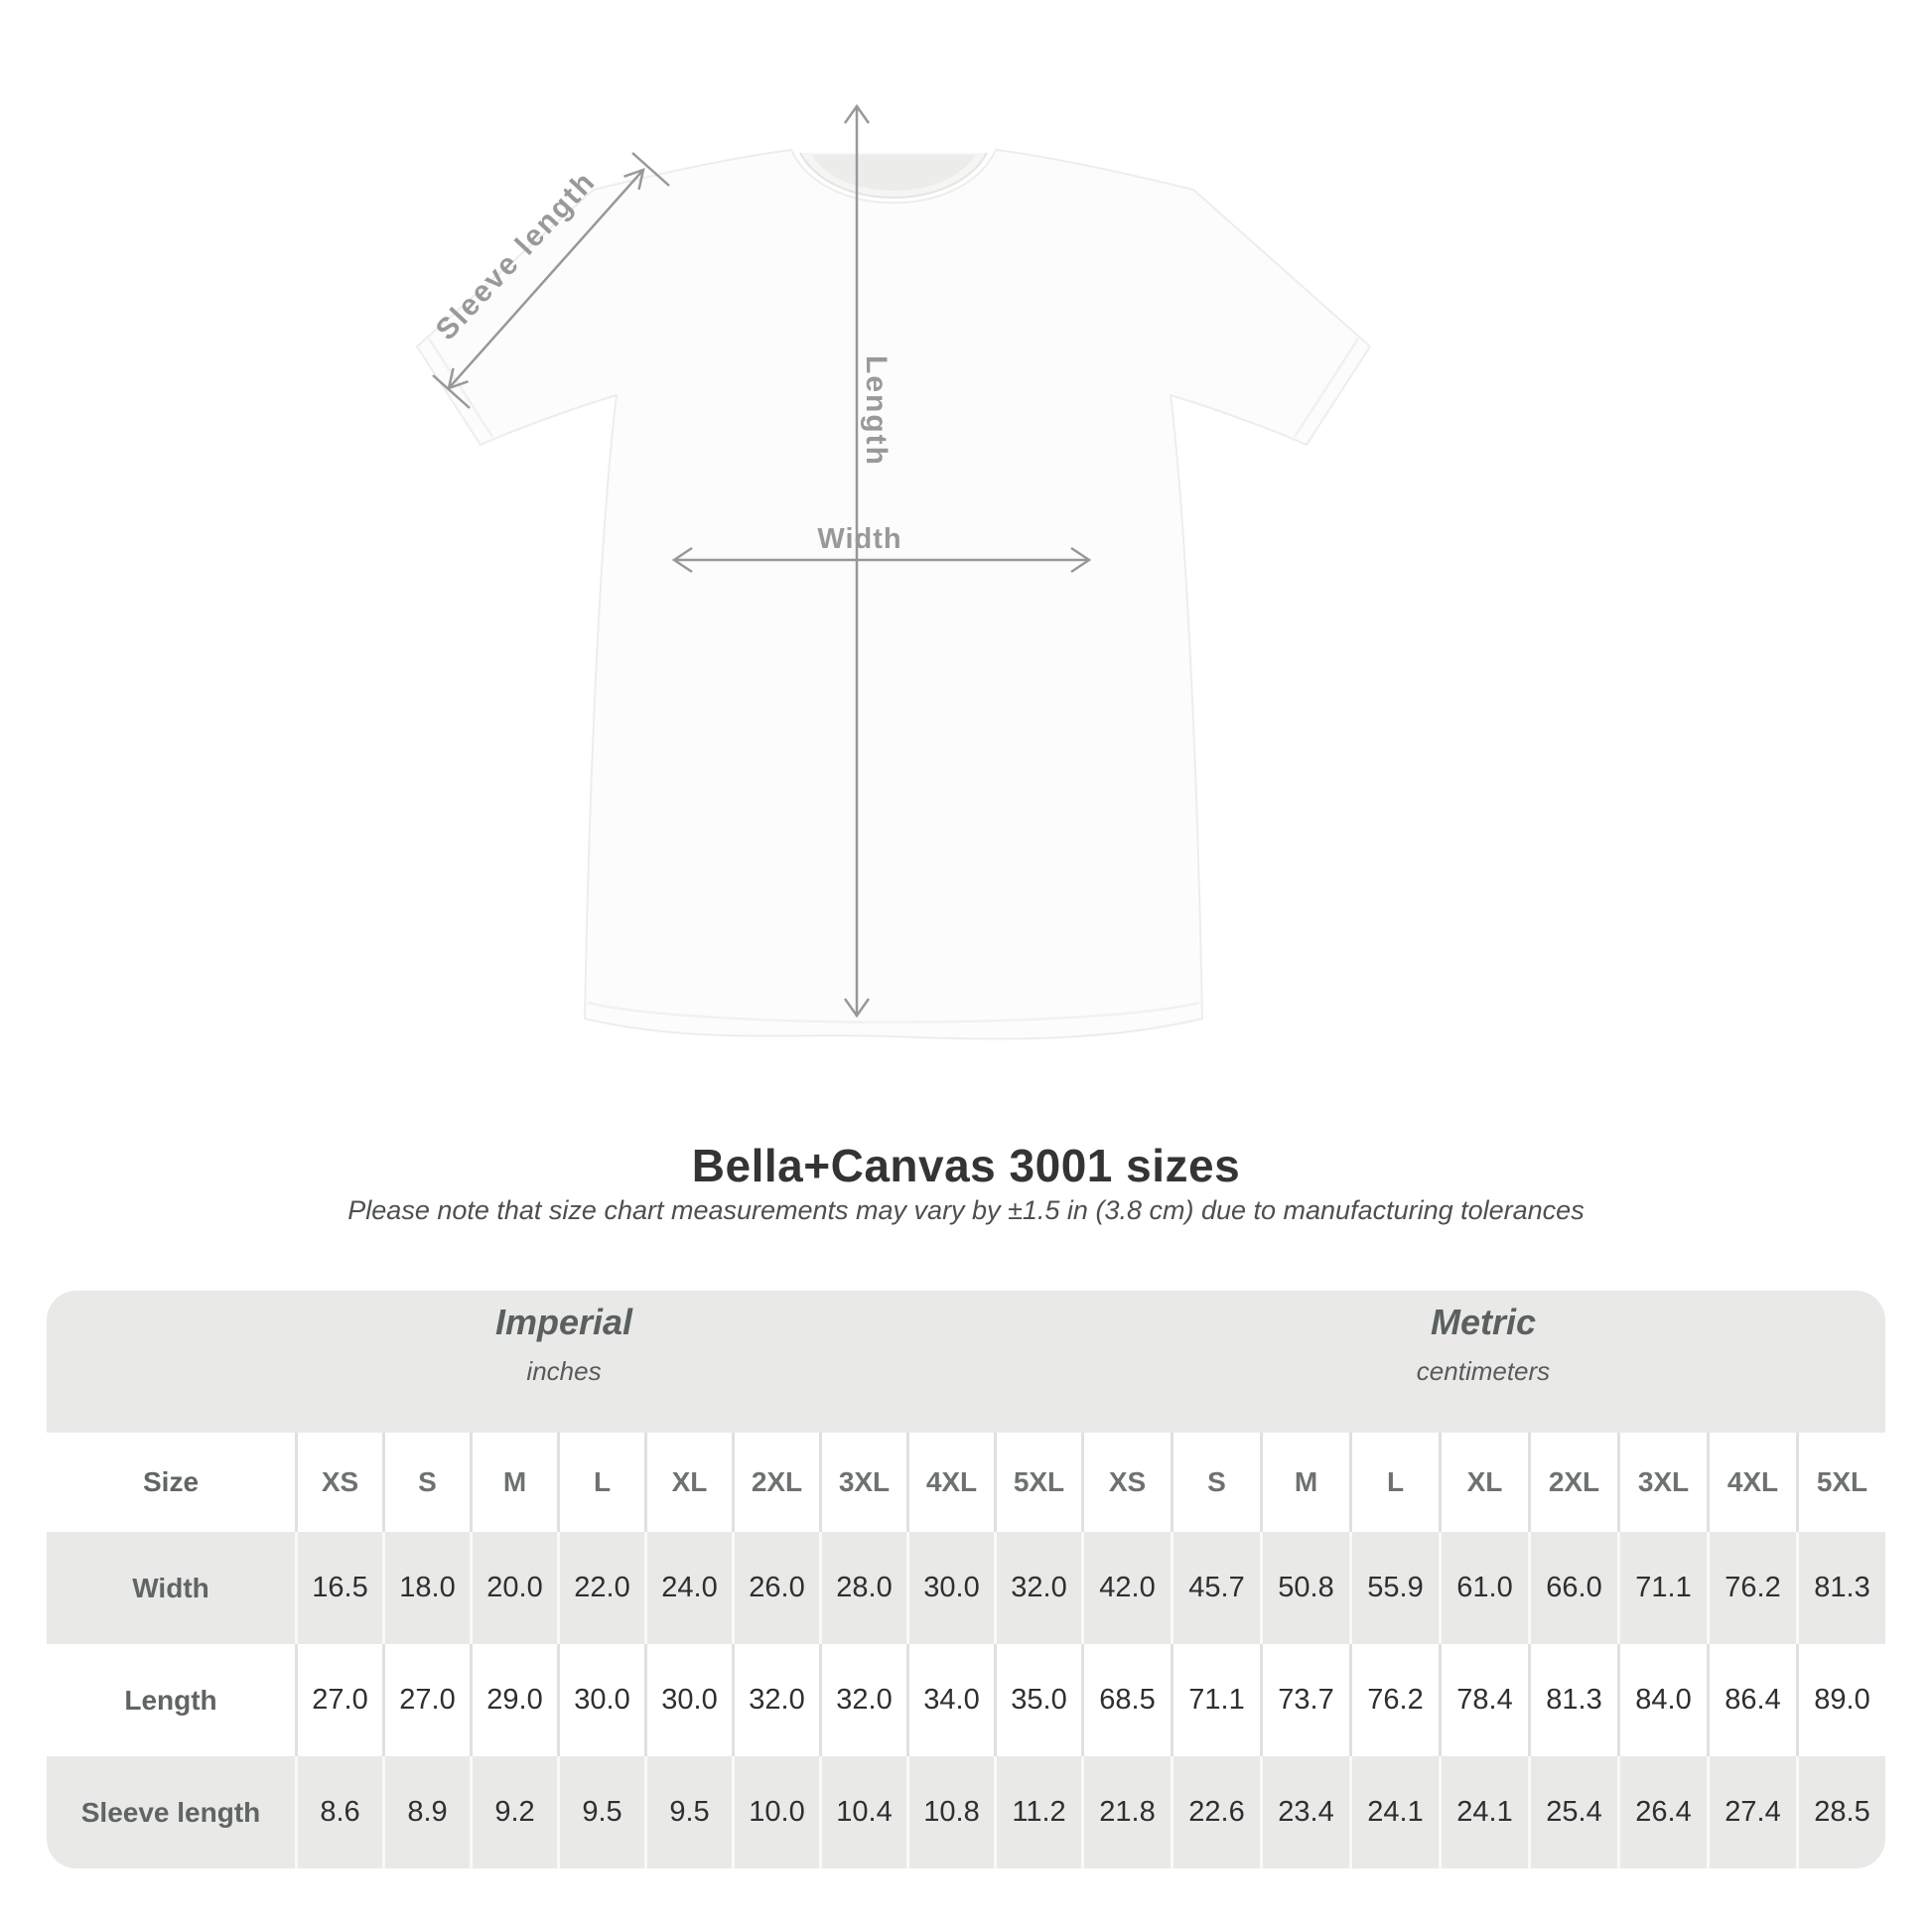 Image resolution: width=1932 pixels, height=1932 pixels. Describe the element at coordinates (1305, 1812) in the screenshot. I see `sleeve-cm-m: 23.4` at that location.